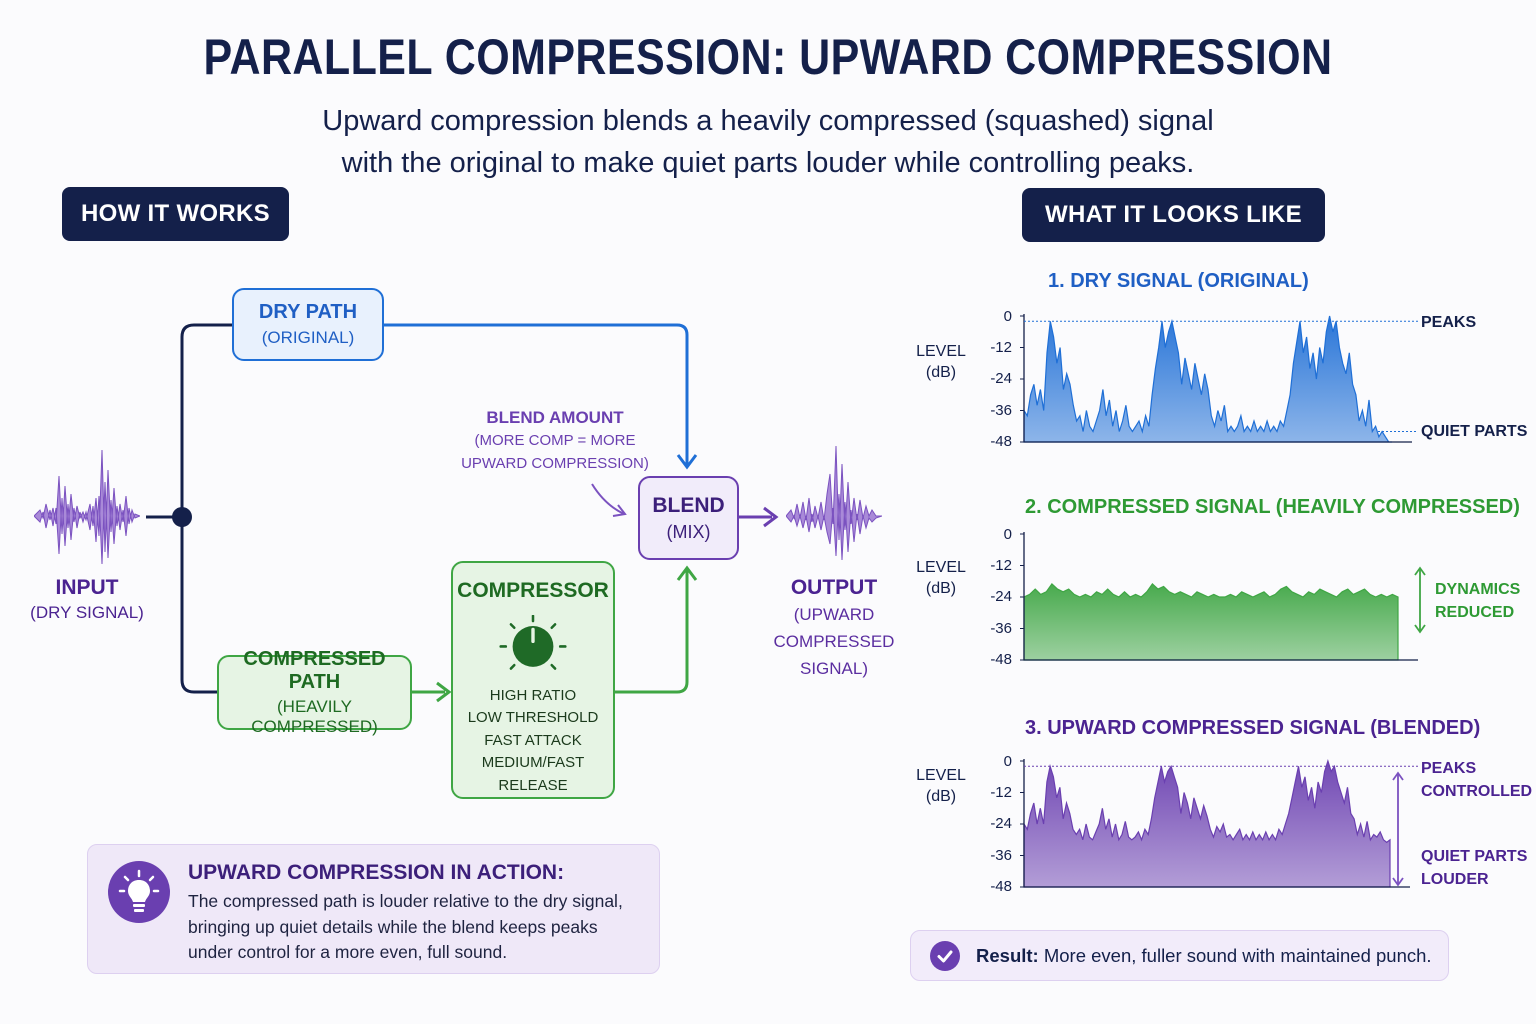 Image resolution: width=1536 pixels, height=1024 pixels. What do you see at coordinates (87, 599) in the screenshot?
I see `input-label: INPUT (DRY SIGNAL)` at bounding box center [87, 599].